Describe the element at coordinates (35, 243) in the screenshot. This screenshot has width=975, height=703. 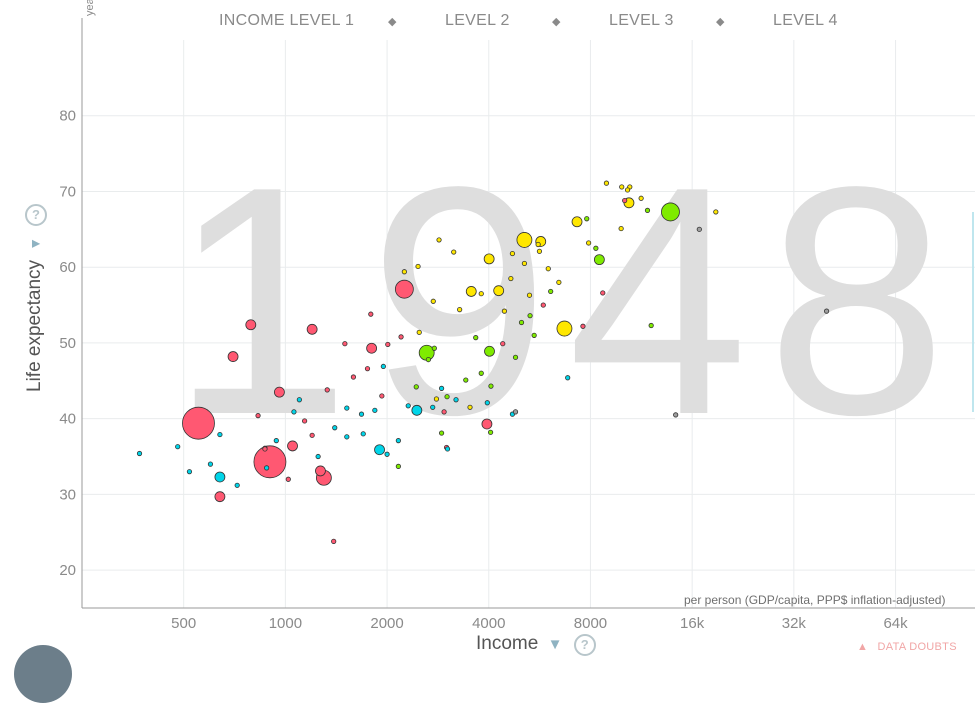
I see `triangle-down-icon: ▼` at that location.